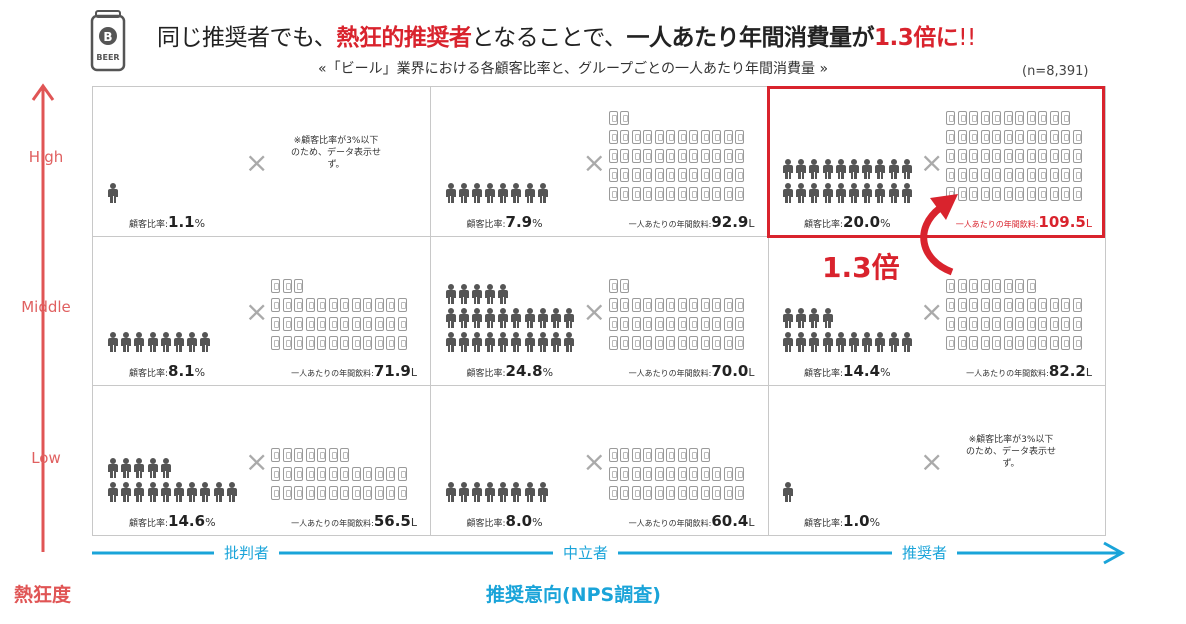  Describe the element at coordinates (594, 312) in the screenshot. I see `multiply-icon: ×` at that location.